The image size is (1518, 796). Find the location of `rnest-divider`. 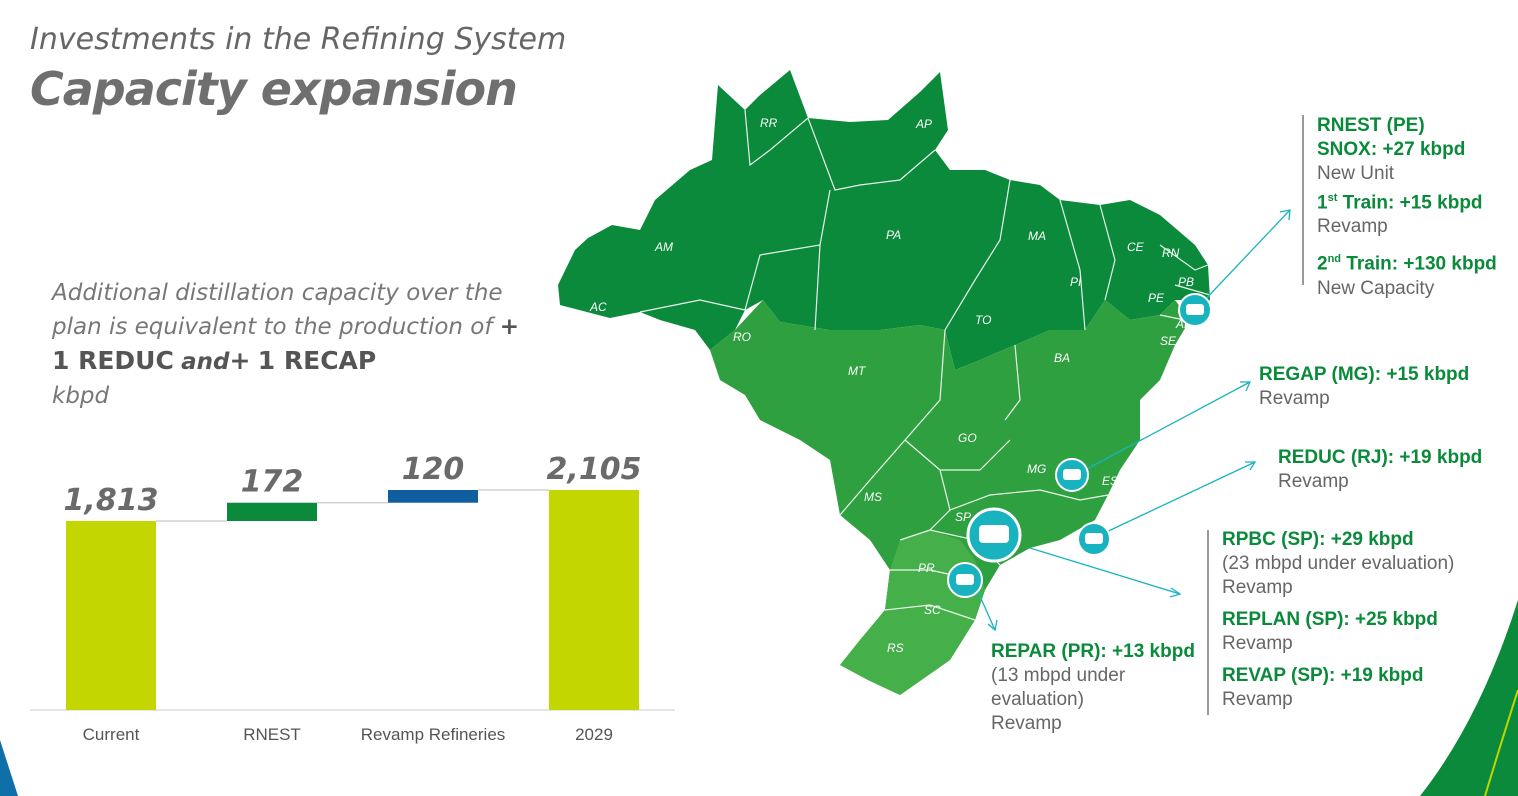

rnest-divider is located at coordinates (1303, 200).